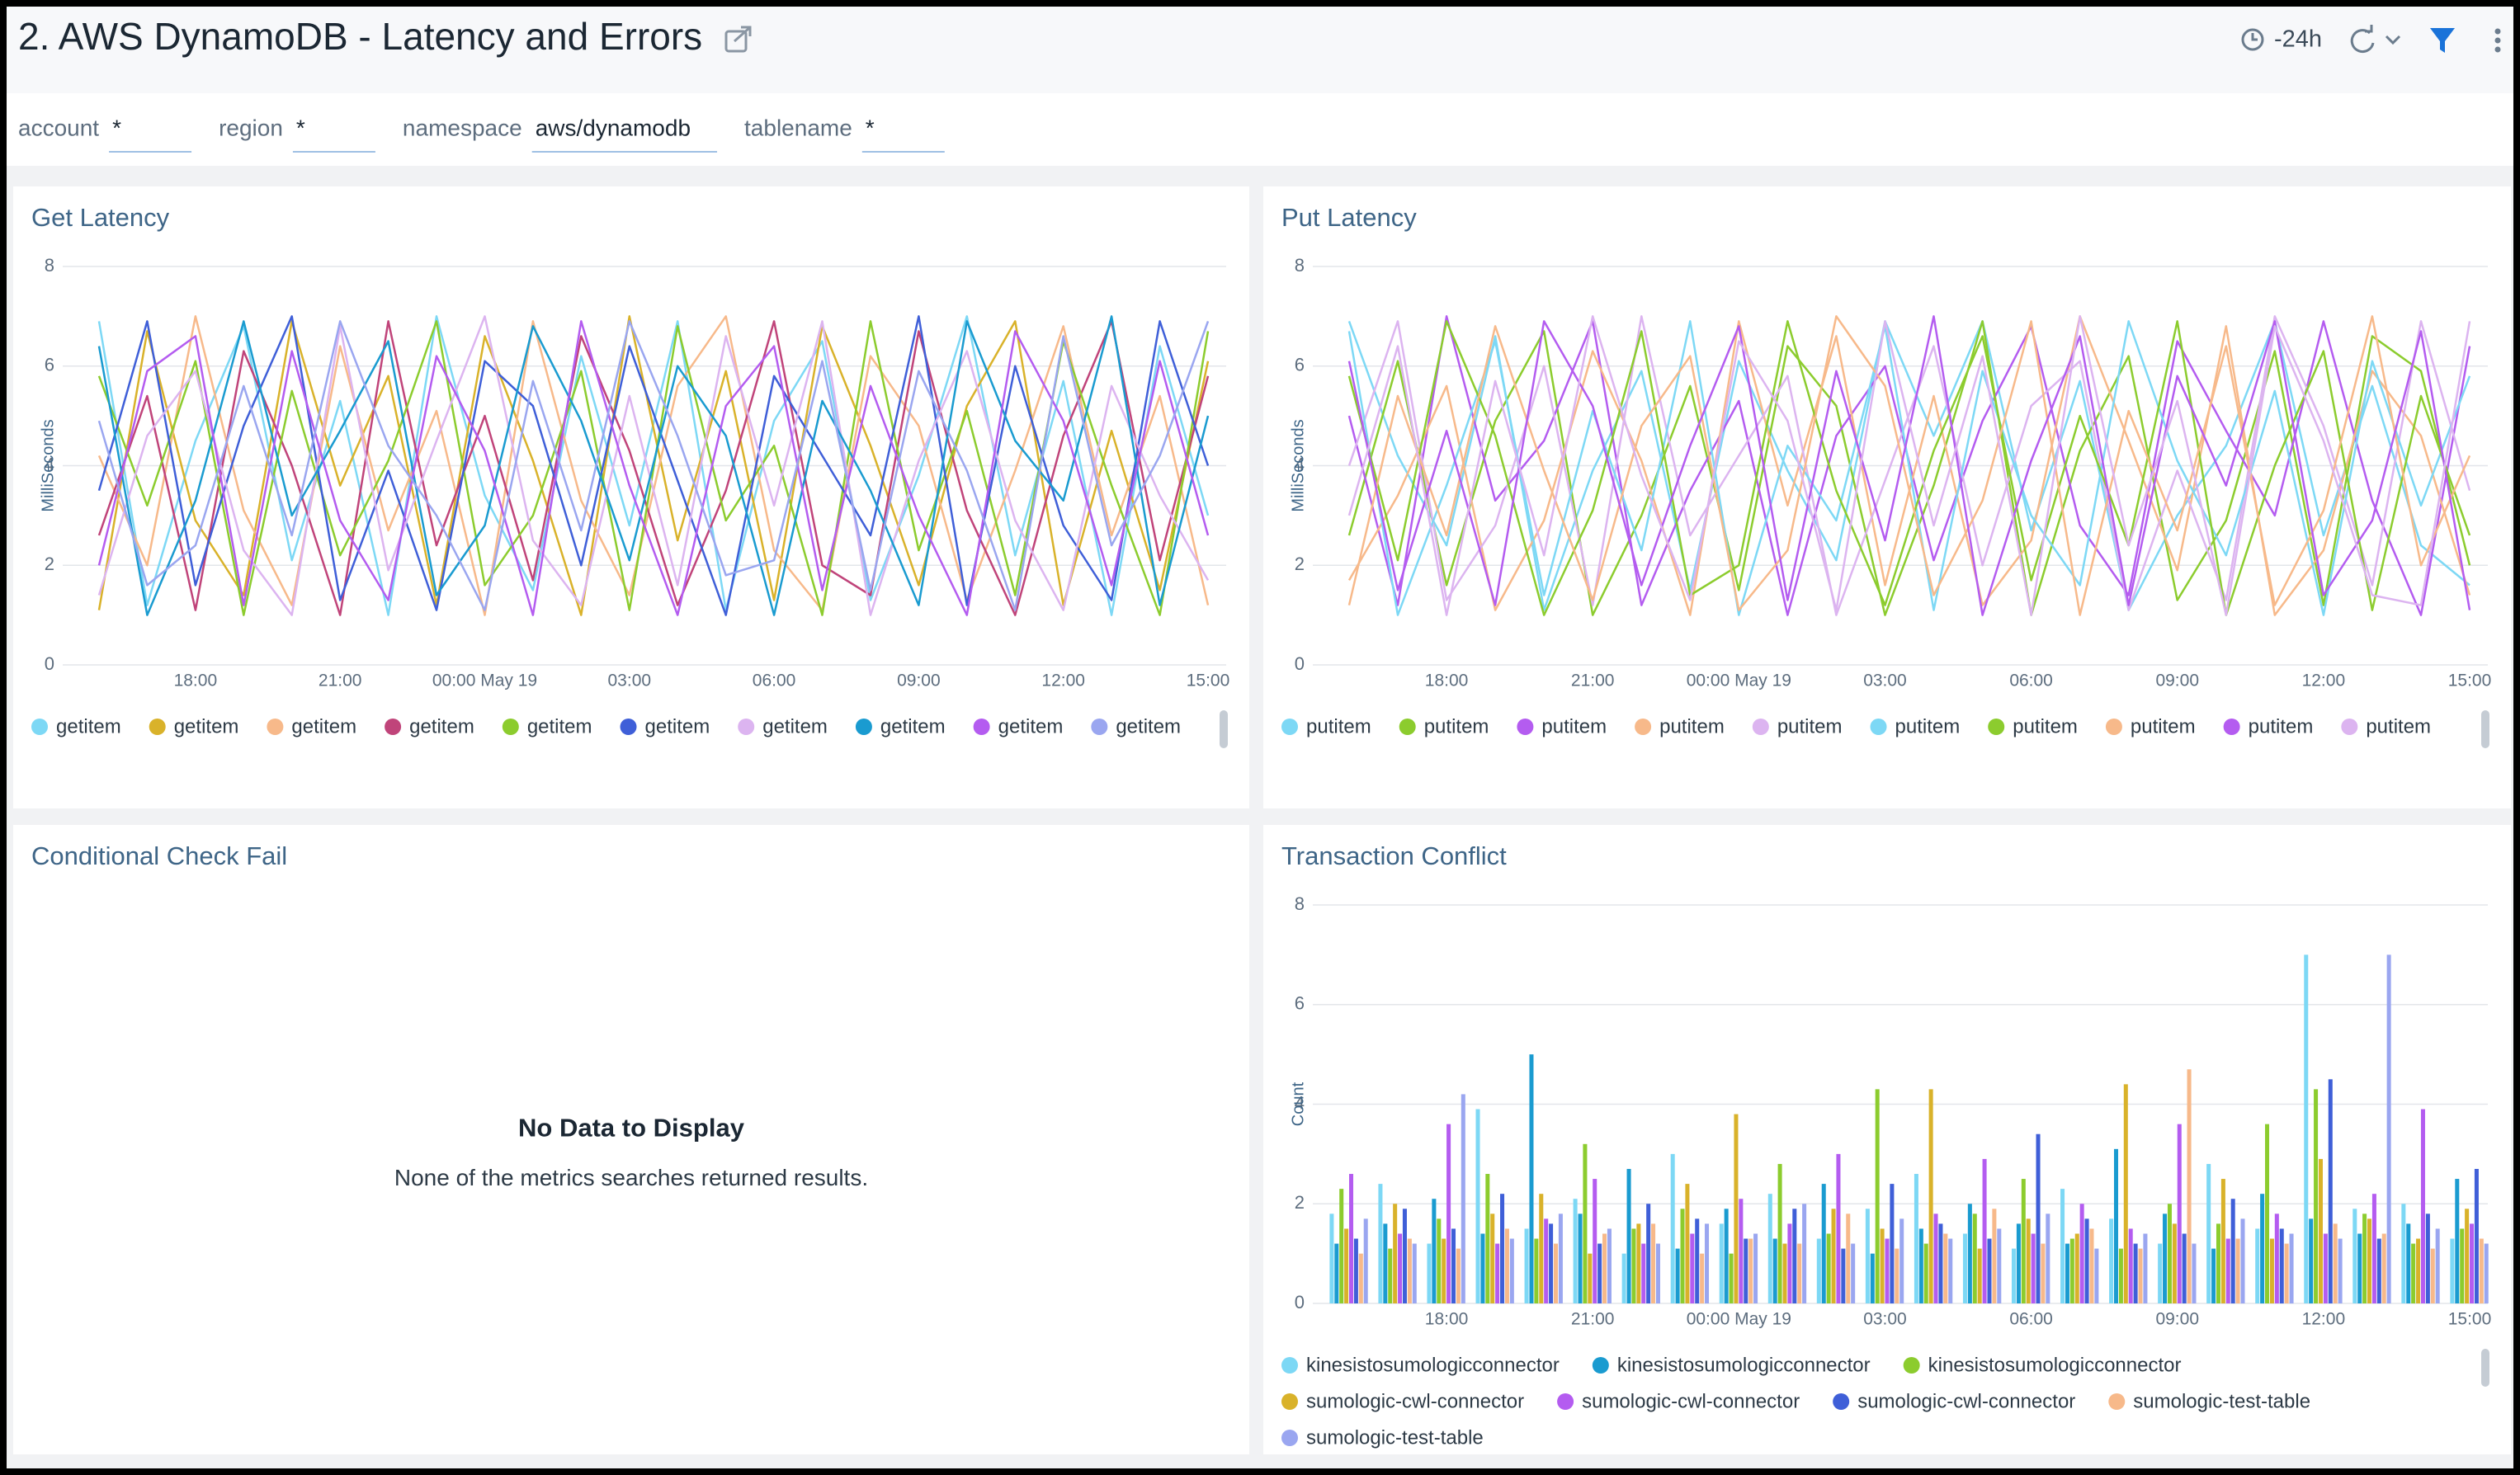  I want to click on share-icon, so click(738, 39).